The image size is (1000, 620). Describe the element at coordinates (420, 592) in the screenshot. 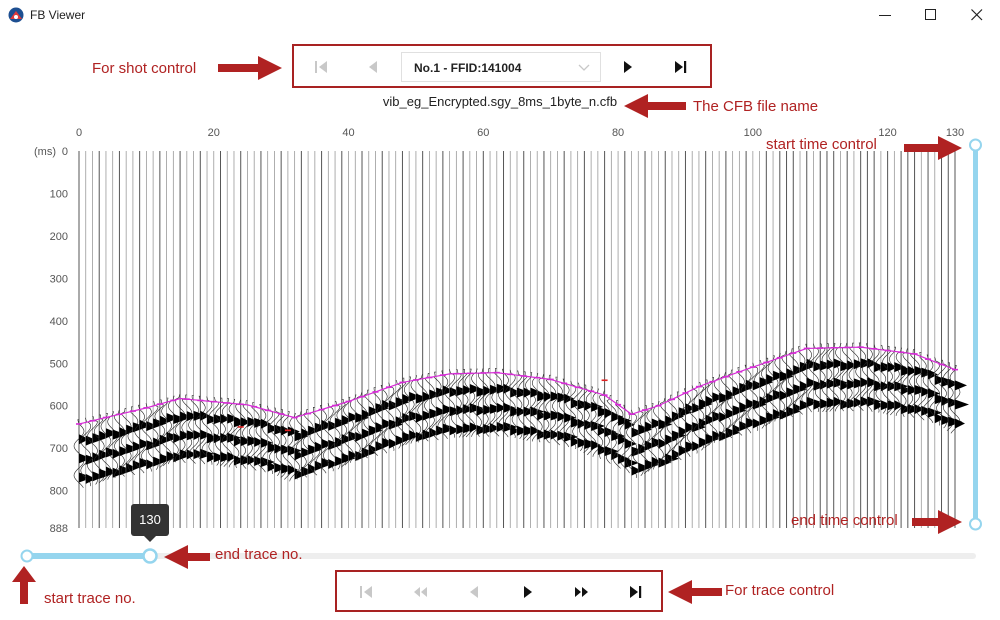

I see `fast-back-trace-button` at that location.